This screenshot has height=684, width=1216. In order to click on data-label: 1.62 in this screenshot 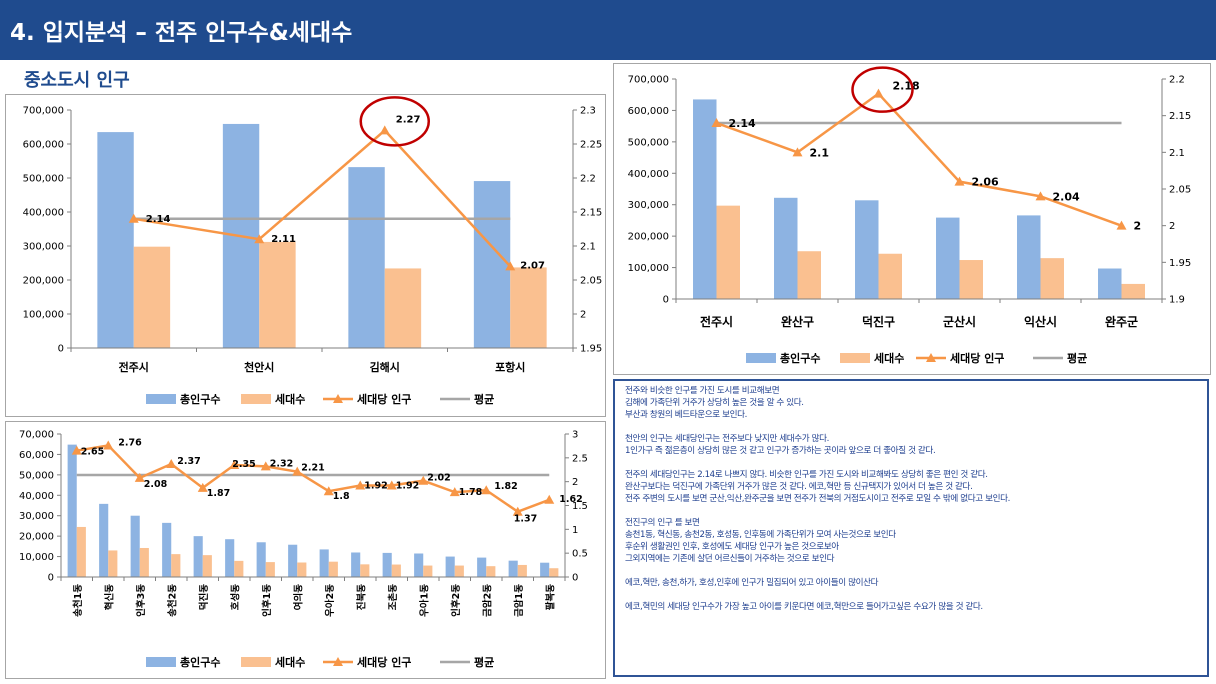, I will do `click(570, 499)`.